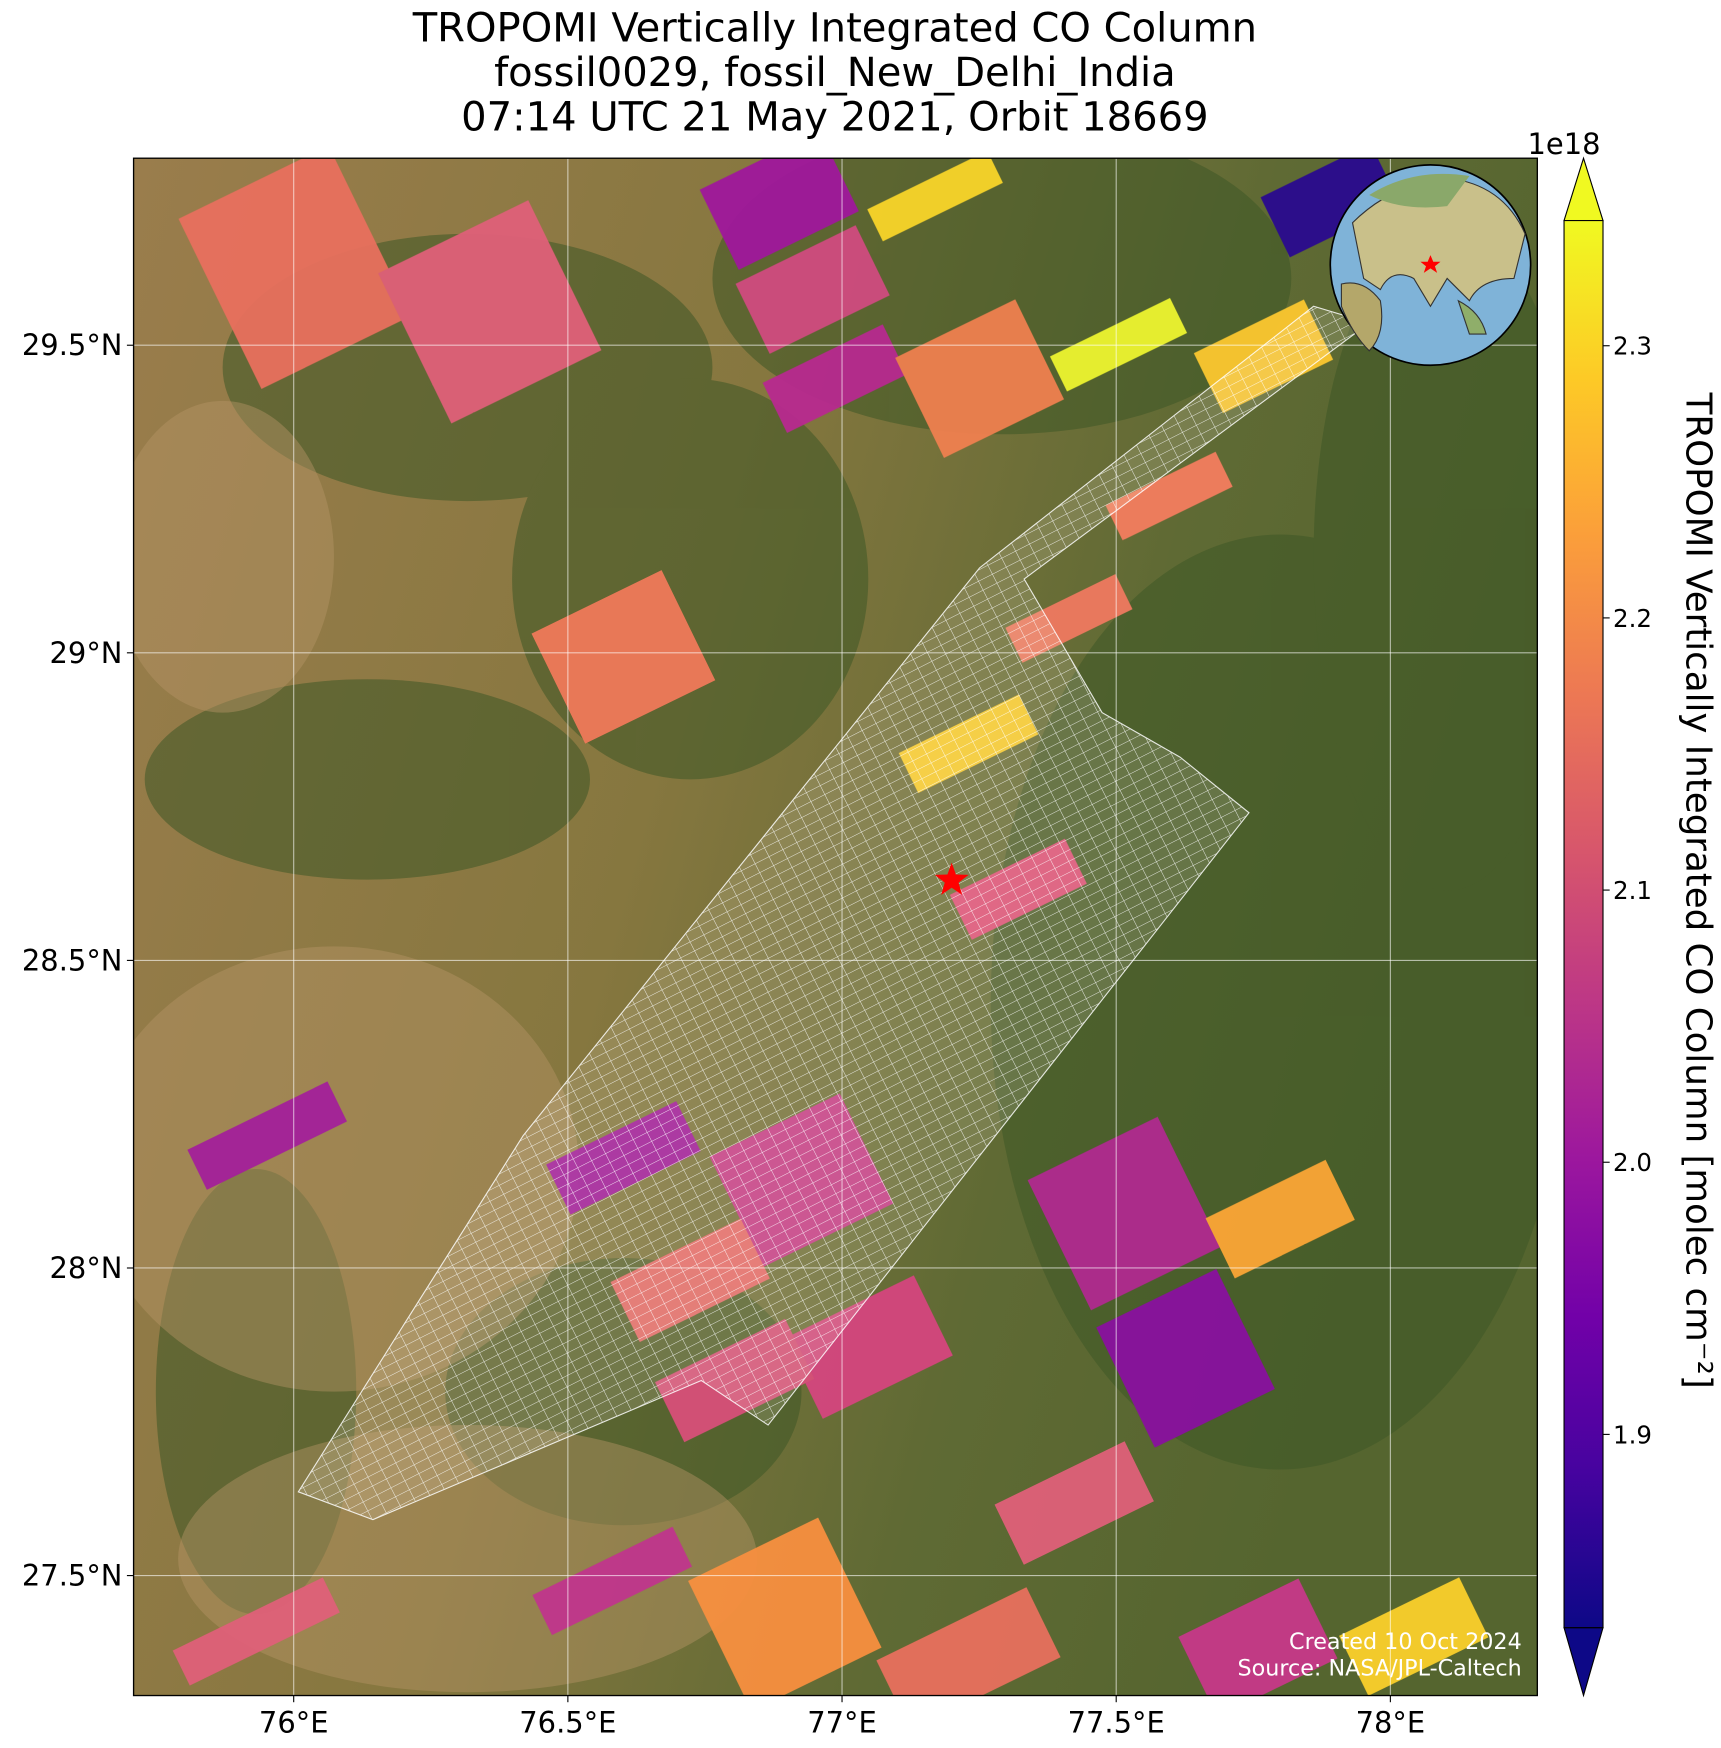  What do you see at coordinates (834, 28) in the screenshot?
I see `title-line: TROPOMI Vertically Integrated CO Column` at bounding box center [834, 28].